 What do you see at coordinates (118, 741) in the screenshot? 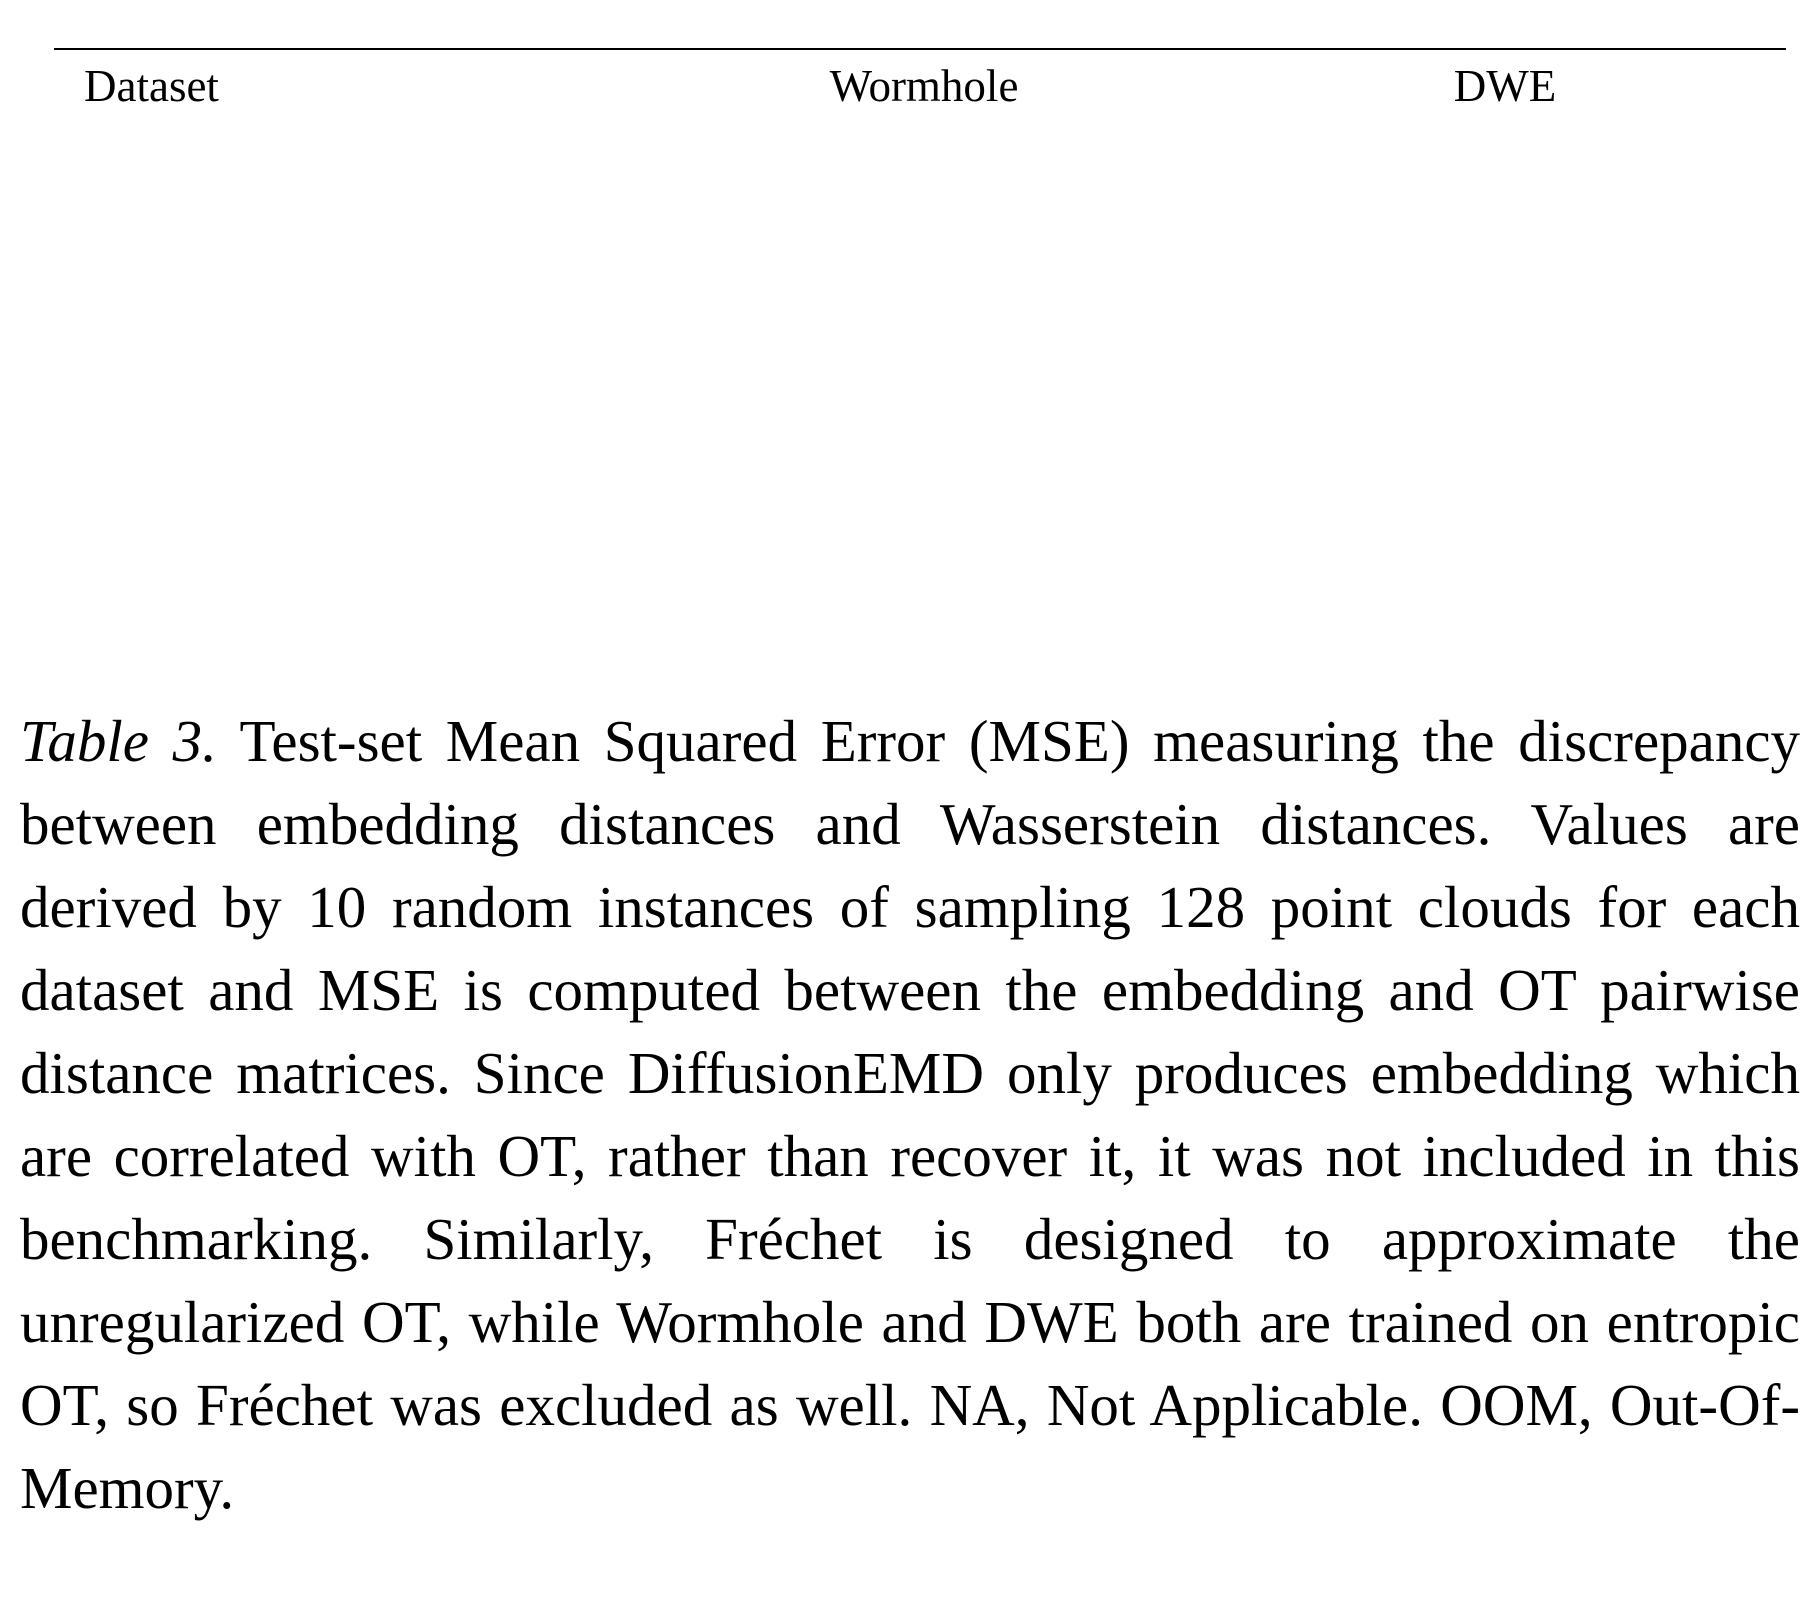
I see `caption-label: Table 3.` at bounding box center [118, 741].